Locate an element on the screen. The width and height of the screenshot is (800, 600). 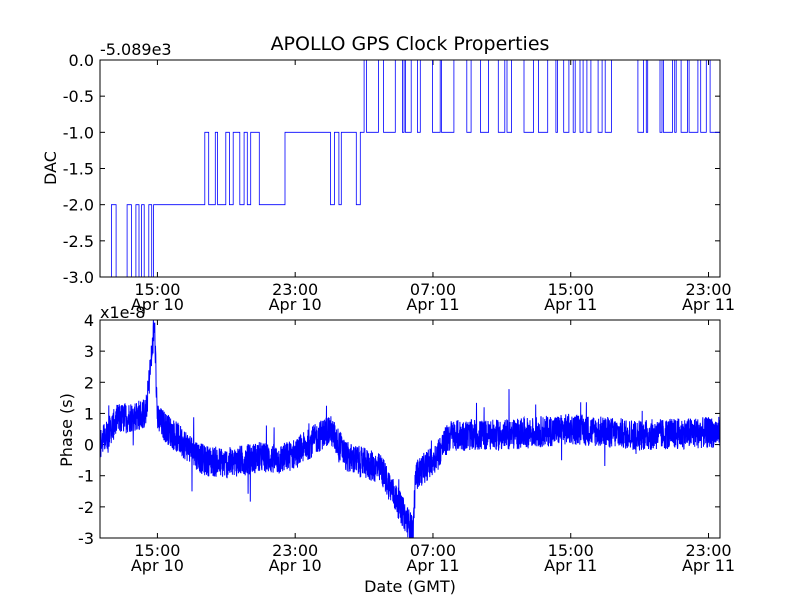
phase-y-tick-label: -3 is located at coordinates (86, 538).